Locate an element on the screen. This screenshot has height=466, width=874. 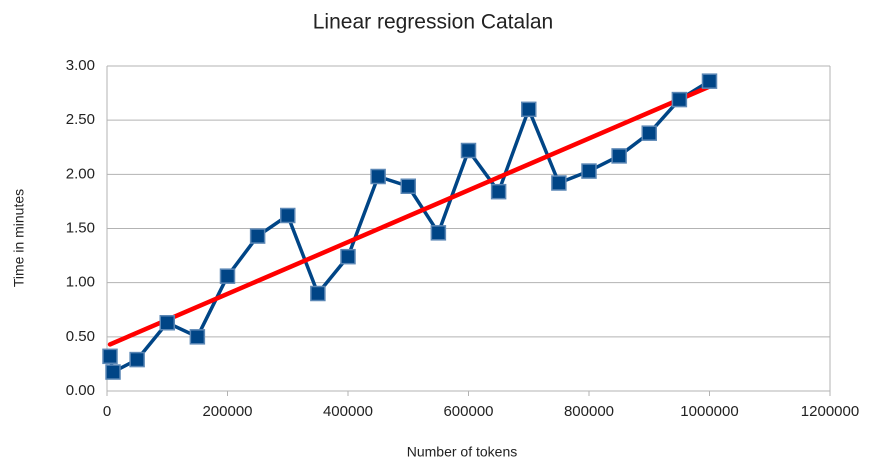
x-tick-label: 1200000 is located at coordinates (830, 411).